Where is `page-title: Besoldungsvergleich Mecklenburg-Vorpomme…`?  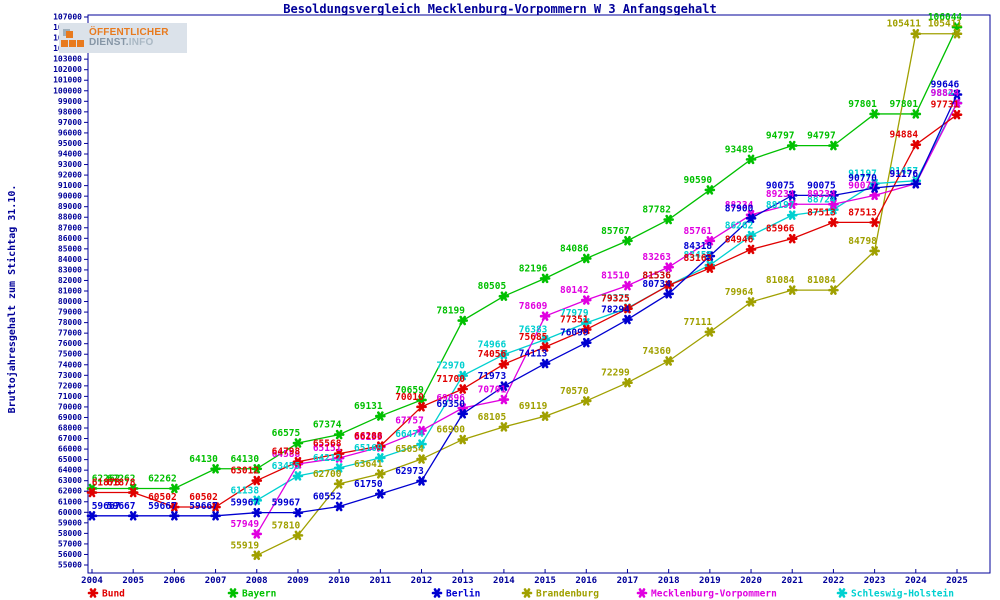
page-title: Besoldungsvergleich Mecklenburg-Vorpomme… is located at coordinates (500, 9).